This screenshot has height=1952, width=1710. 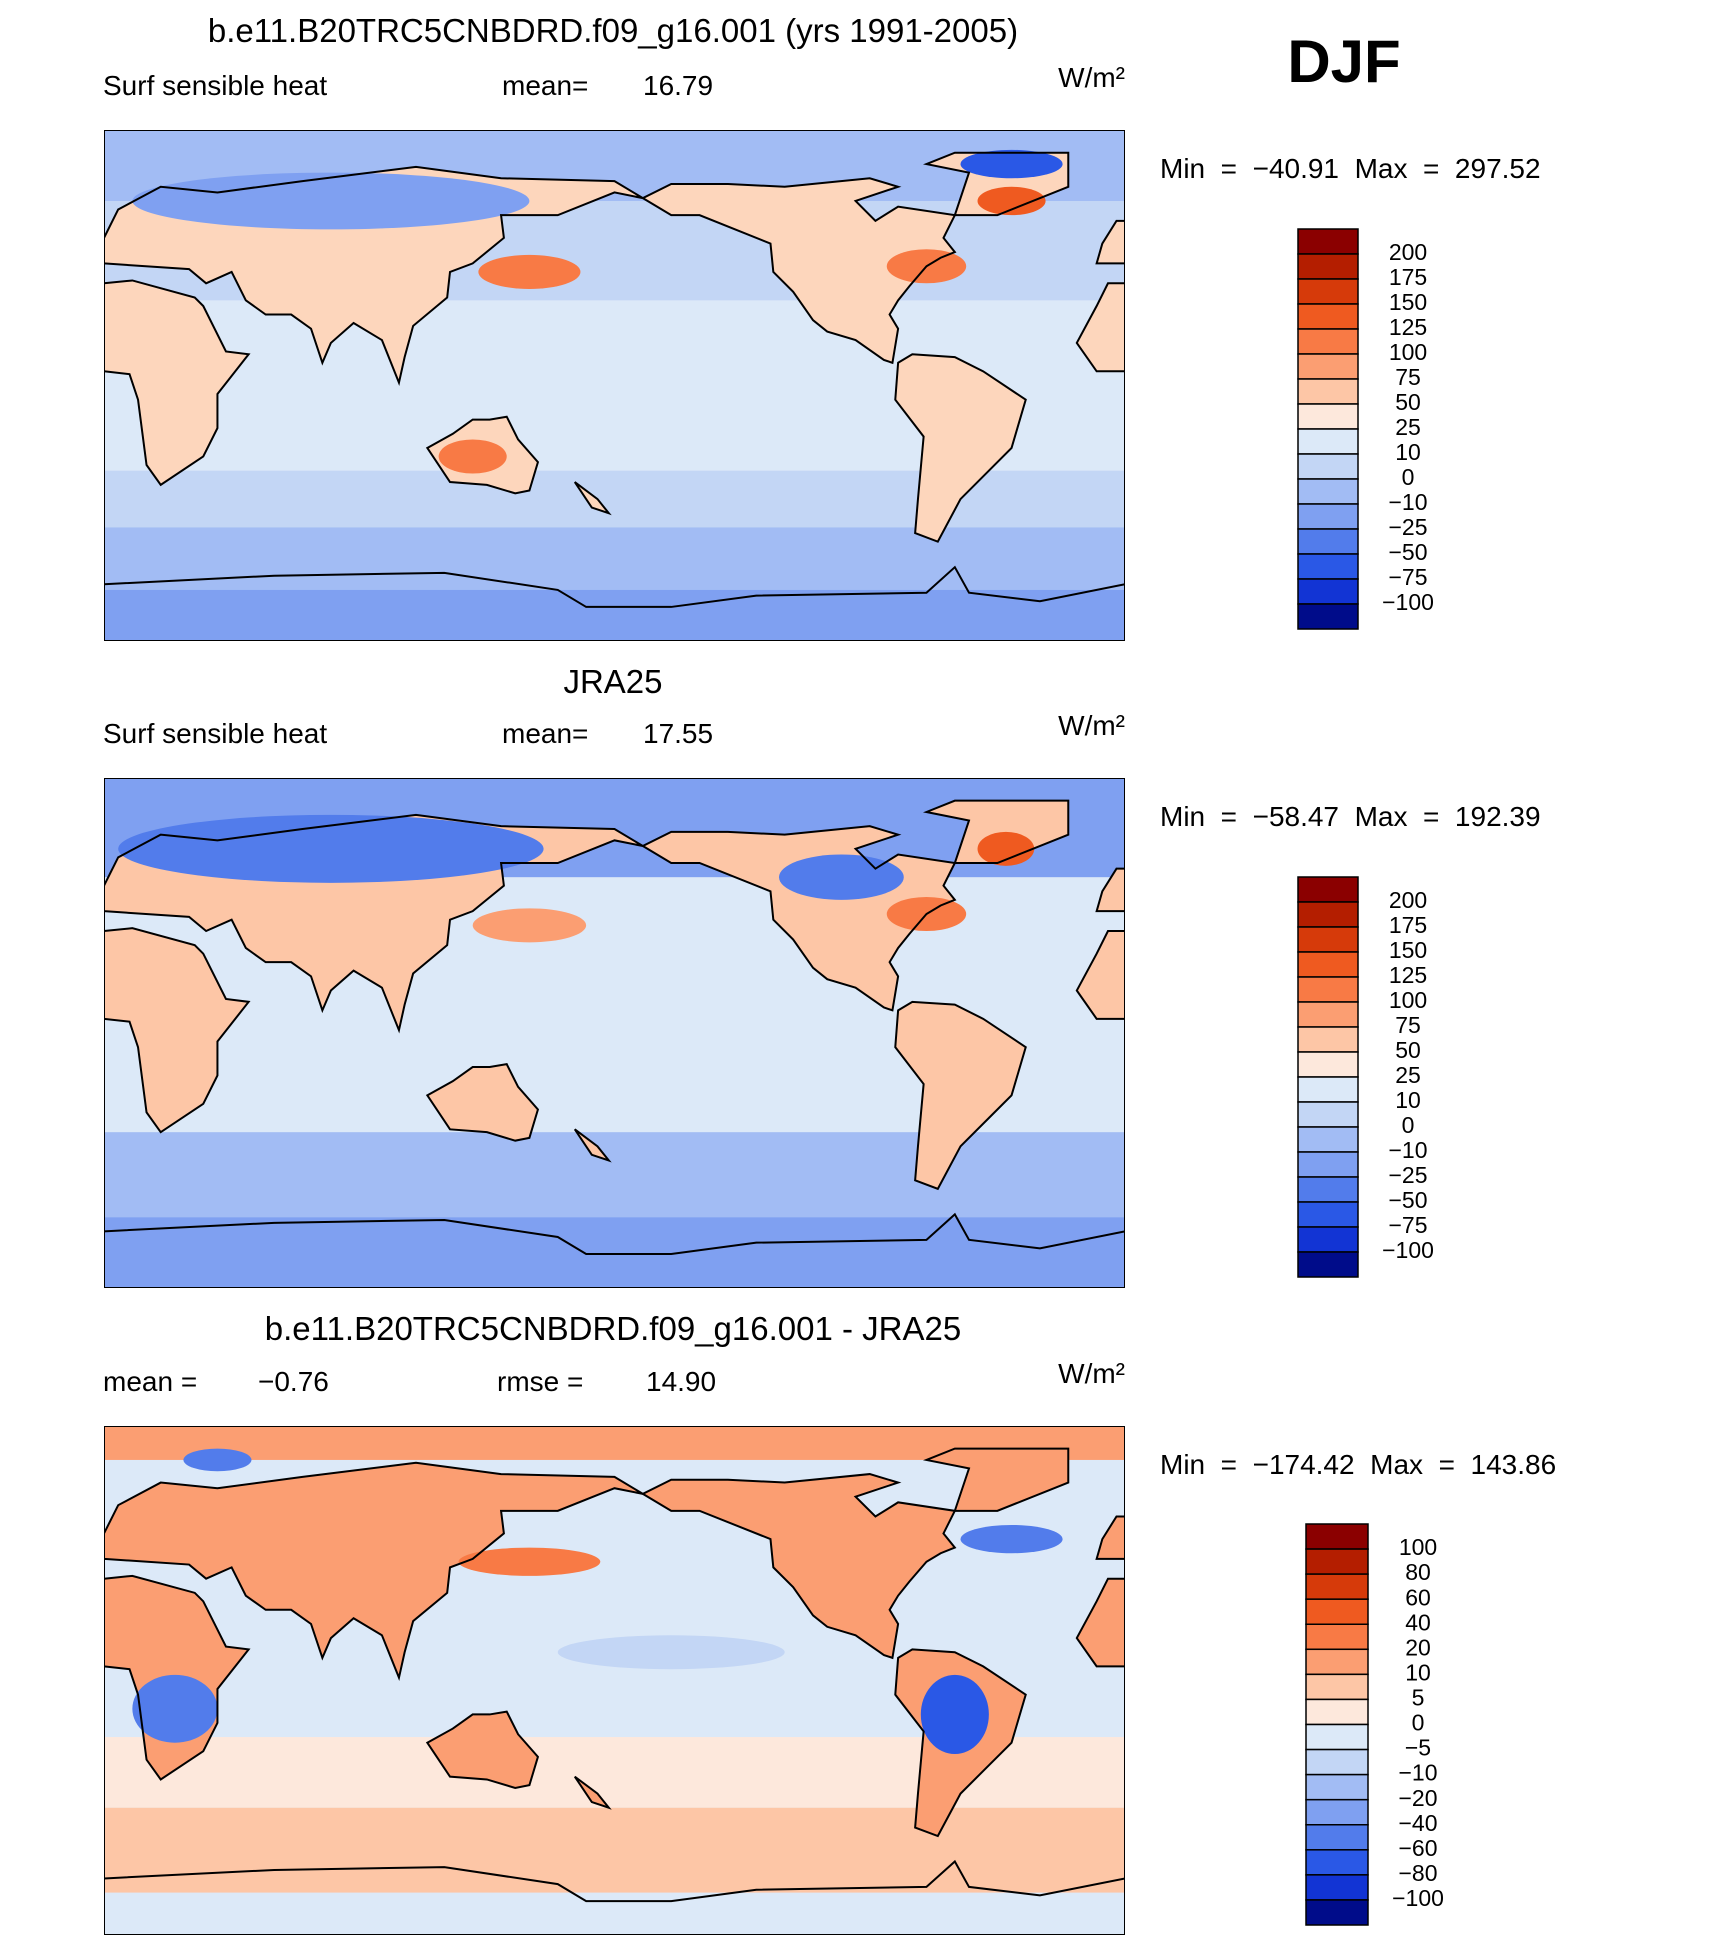 What do you see at coordinates (1418, 1748) in the screenshot?
I see `colorbar-label: −5` at bounding box center [1418, 1748].